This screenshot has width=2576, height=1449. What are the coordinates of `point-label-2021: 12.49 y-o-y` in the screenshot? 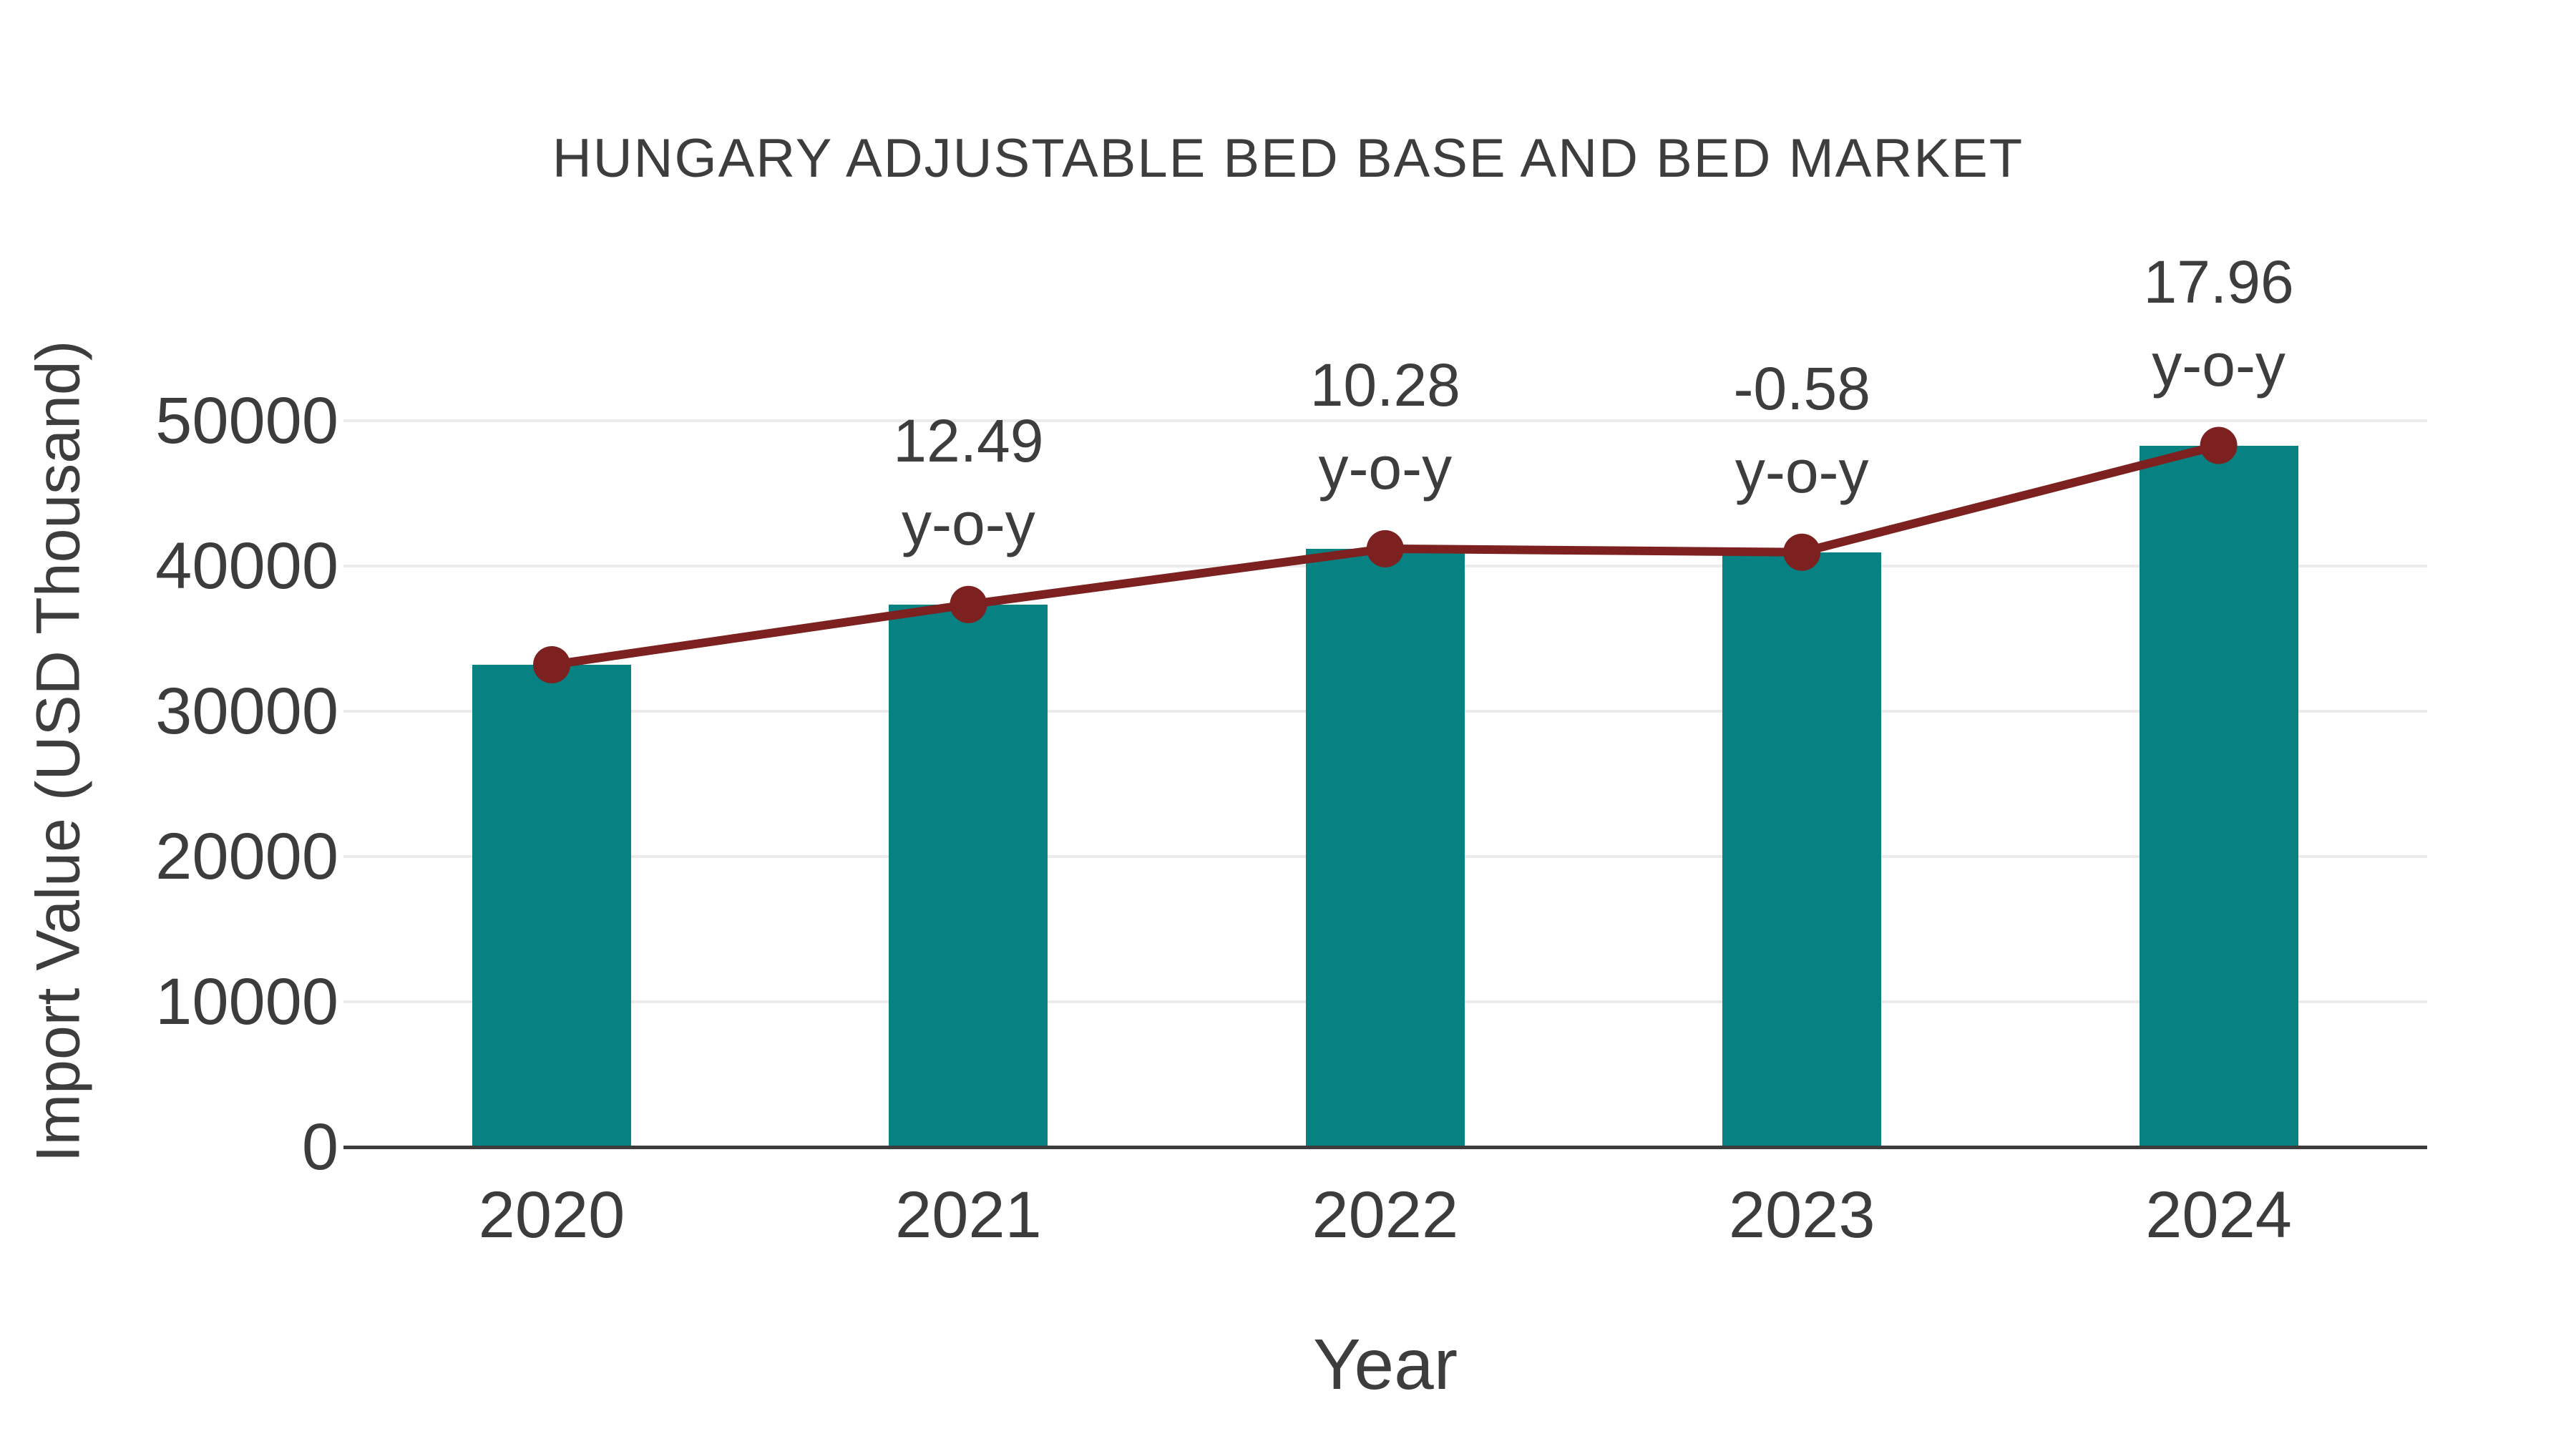 It's located at (968, 482).